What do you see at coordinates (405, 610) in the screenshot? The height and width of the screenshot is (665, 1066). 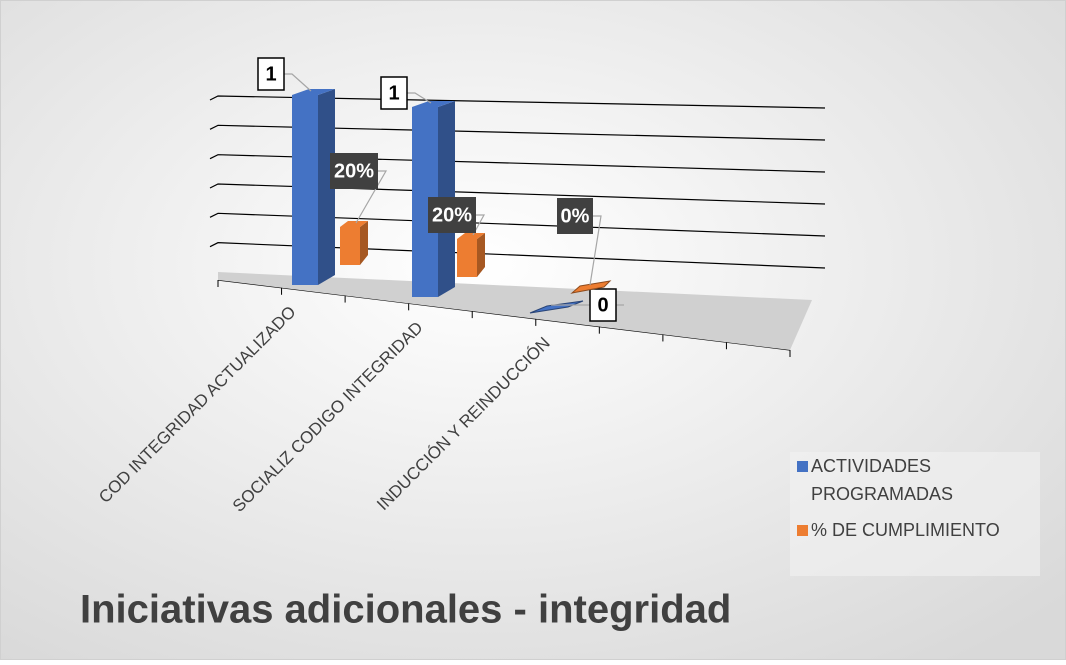 I see `chart-title: Iniciativas adicionales - integridad` at bounding box center [405, 610].